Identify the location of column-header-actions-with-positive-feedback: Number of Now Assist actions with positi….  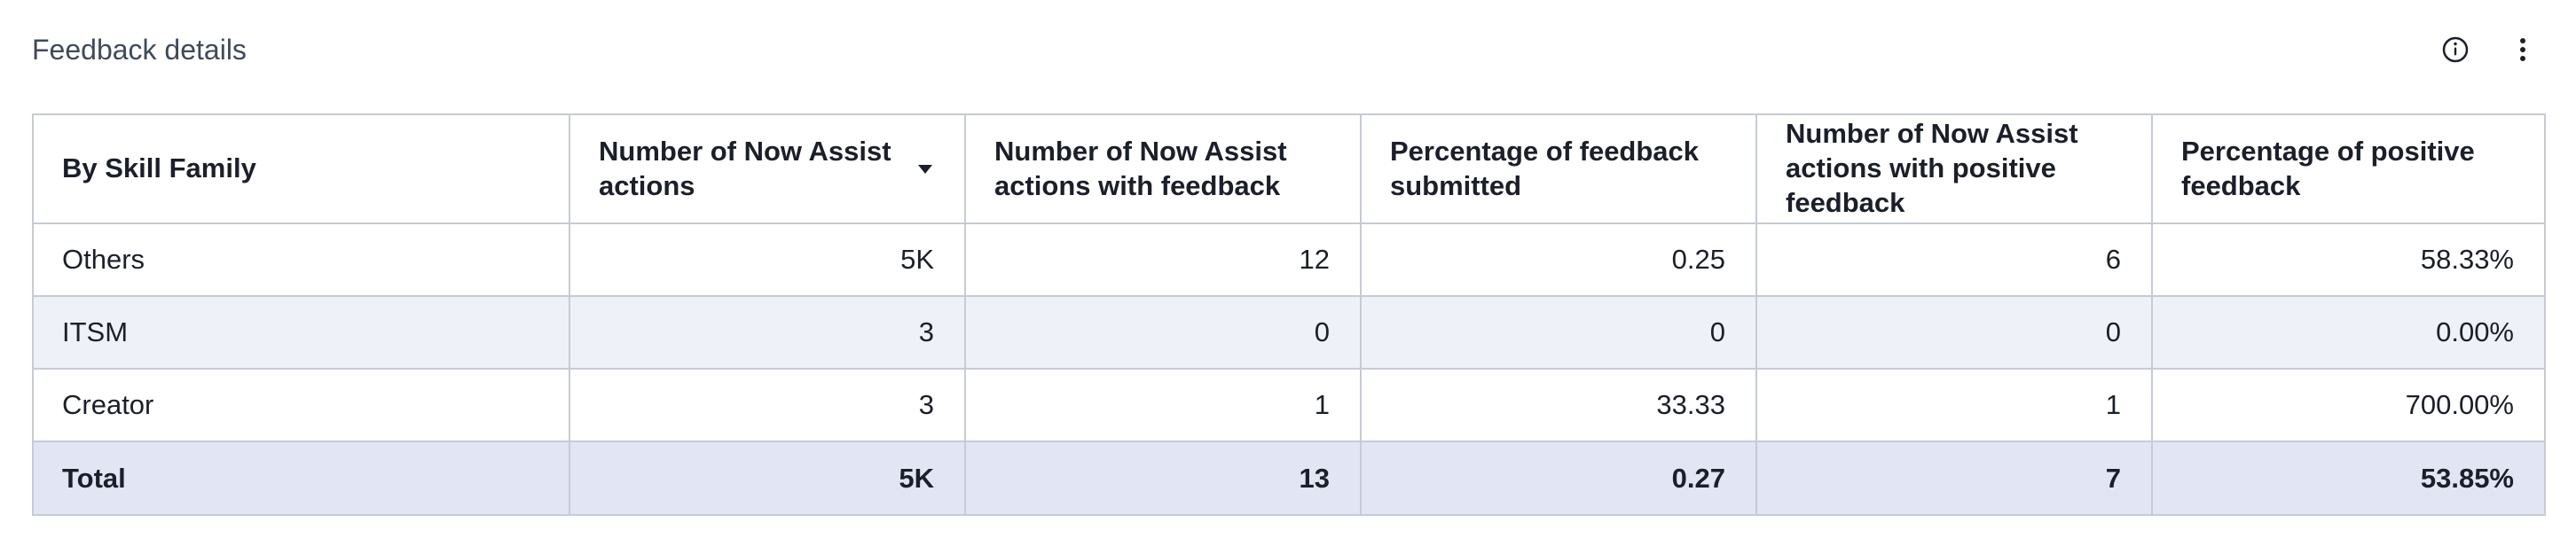
(1953, 169).